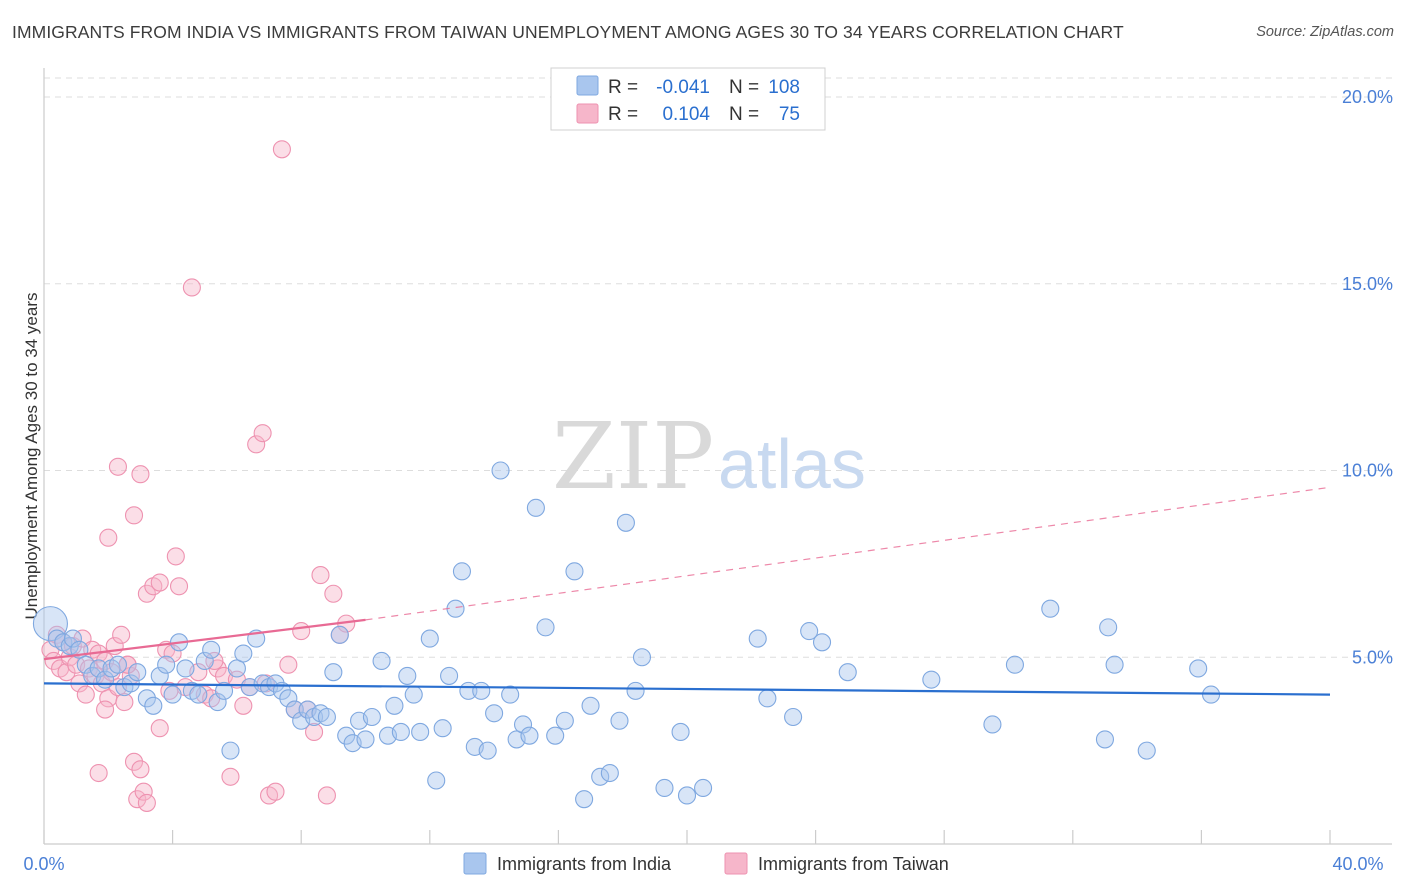  What do you see at coordinates (789, 114) in the screenshot?
I see `legend-taiwan-n-value: 75` at bounding box center [789, 114].